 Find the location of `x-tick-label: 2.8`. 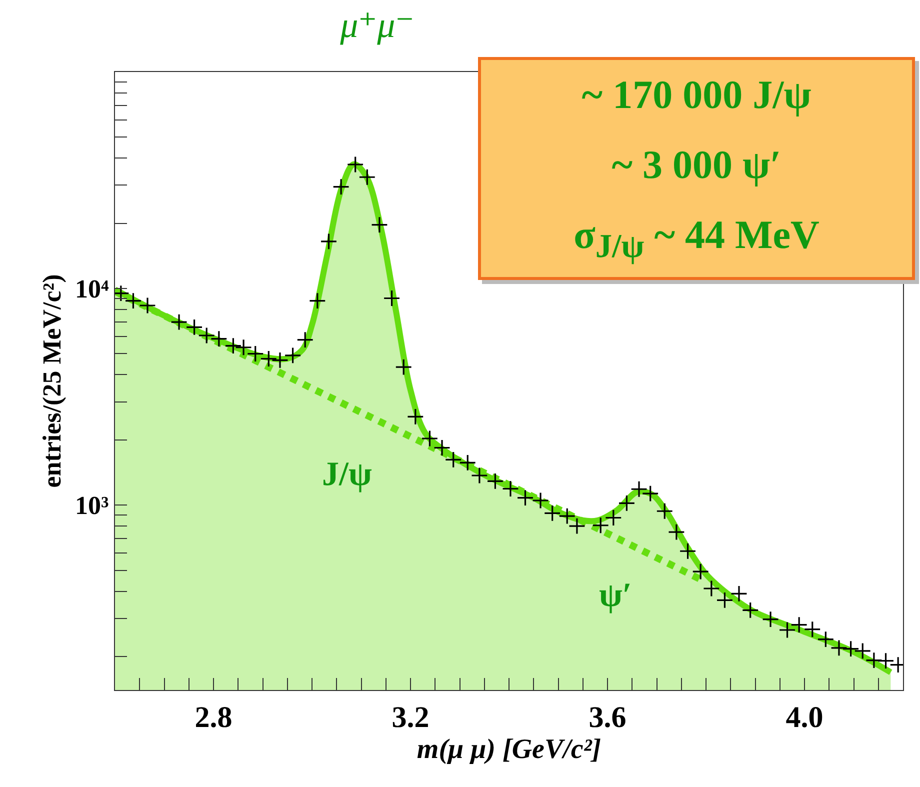

x-tick-label: 2.8 is located at coordinates (213, 717).